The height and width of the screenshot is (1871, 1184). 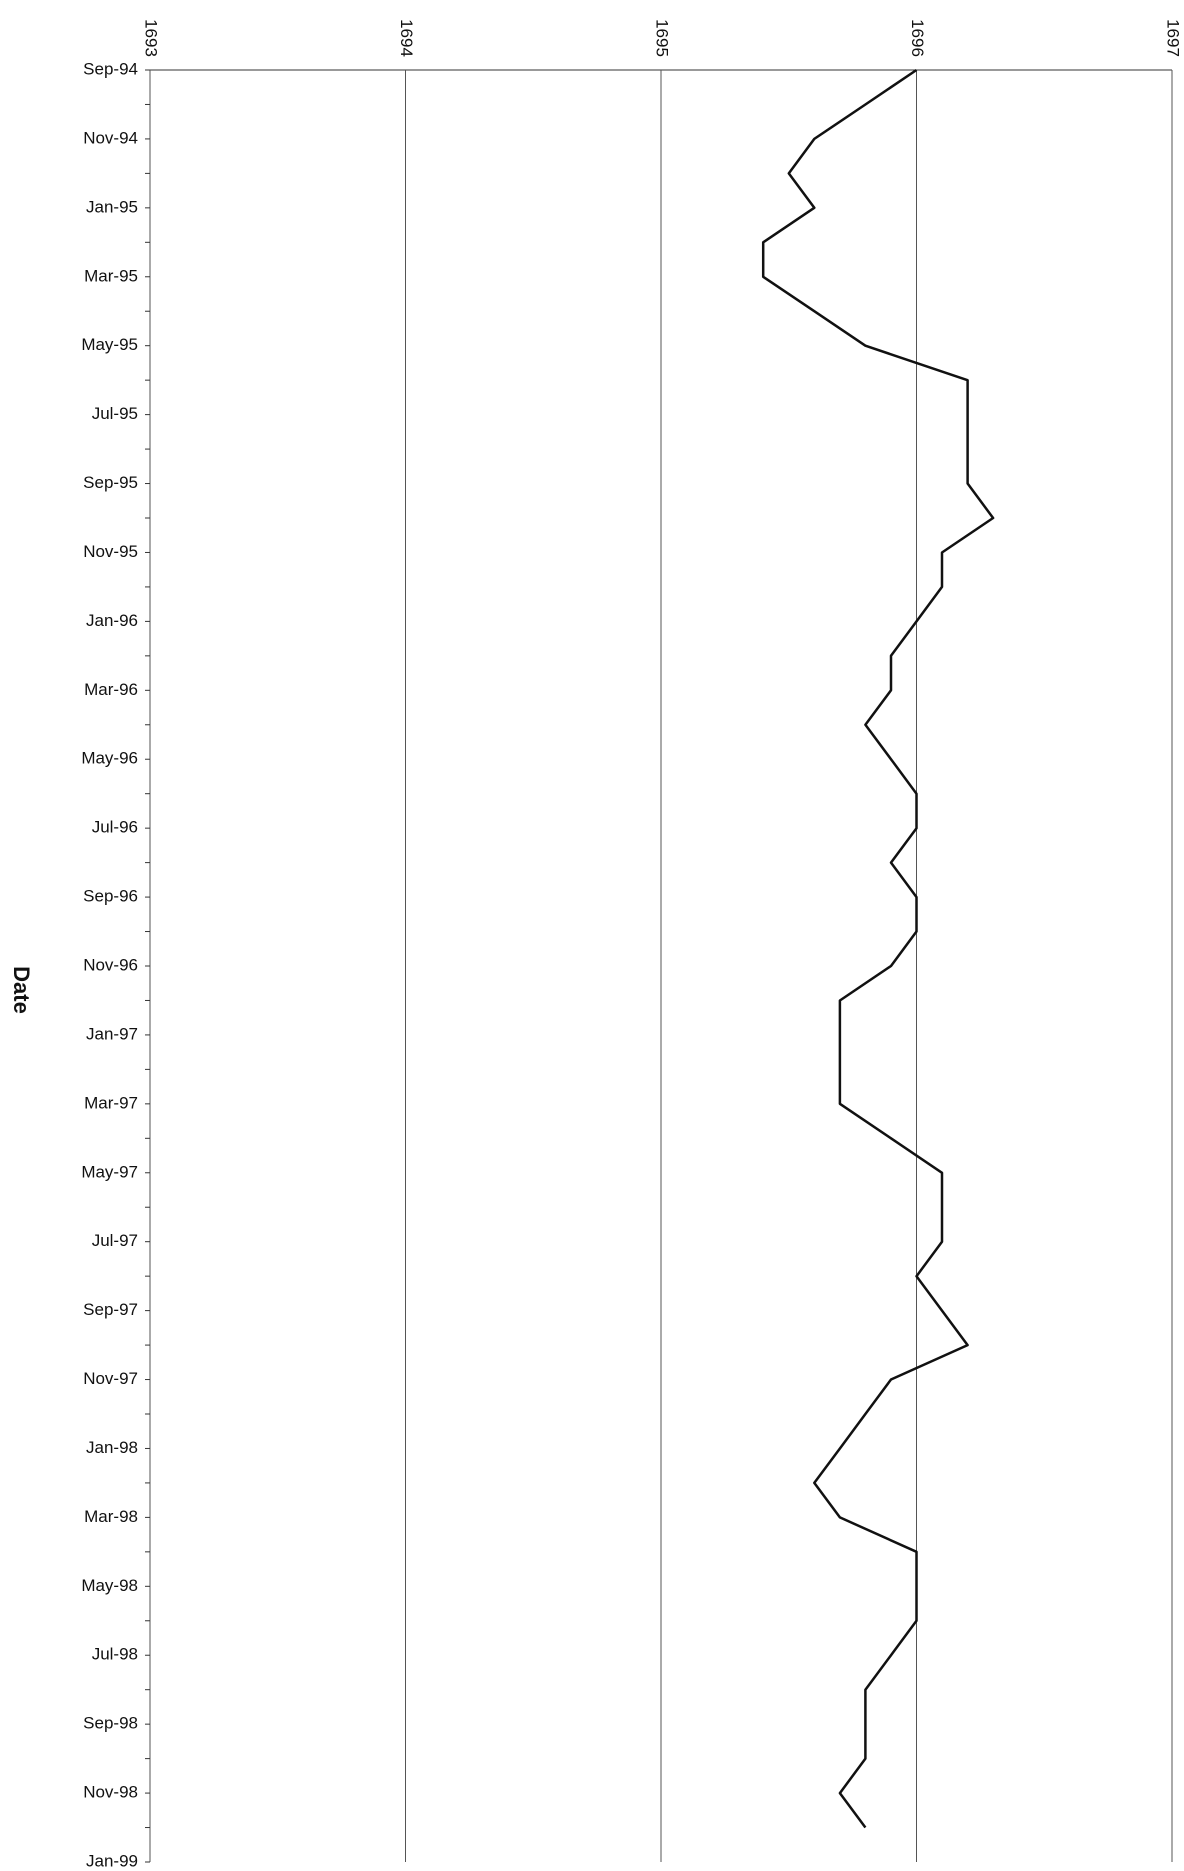 I want to click on y-tick-label: Jul-98, so click(x=115, y=1654).